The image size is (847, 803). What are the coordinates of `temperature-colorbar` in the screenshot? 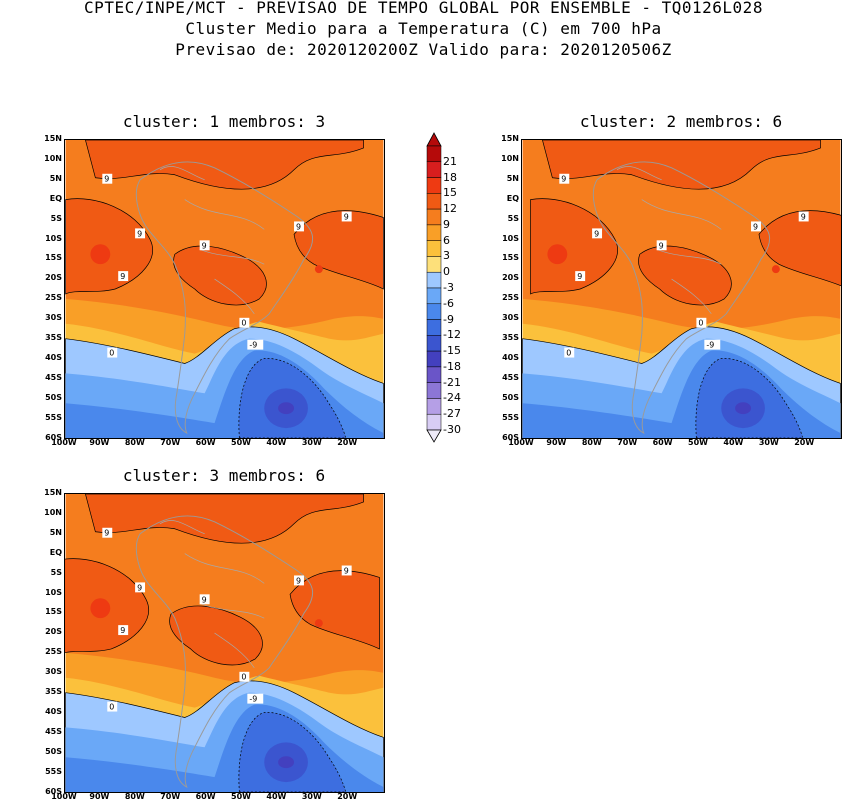 It's located at (434, 287).